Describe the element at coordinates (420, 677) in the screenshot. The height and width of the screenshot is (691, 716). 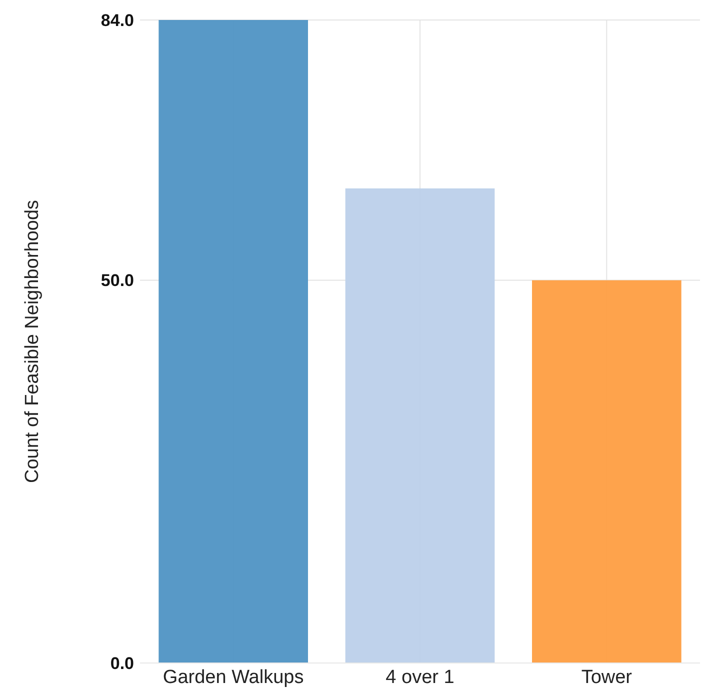
I see `x-tick-label: 4 over 1` at that location.